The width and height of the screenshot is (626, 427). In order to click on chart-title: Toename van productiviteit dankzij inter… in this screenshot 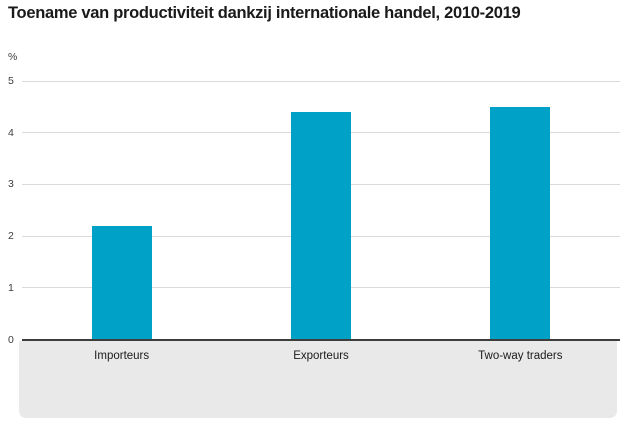, I will do `click(264, 13)`.